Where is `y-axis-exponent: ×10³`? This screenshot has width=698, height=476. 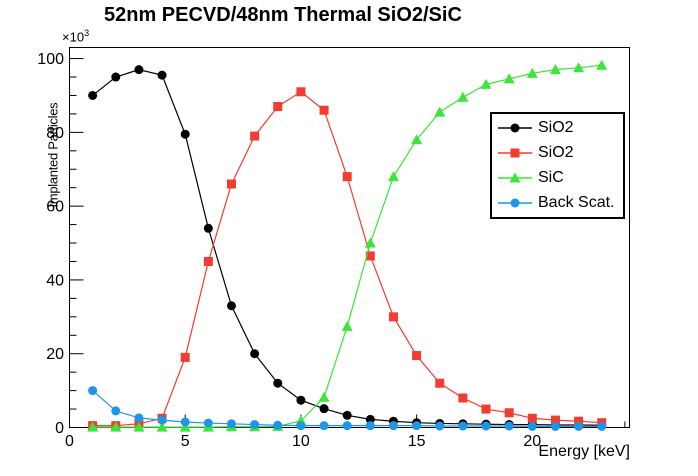 y-axis-exponent: ×10³ is located at coordinates (76, 36).